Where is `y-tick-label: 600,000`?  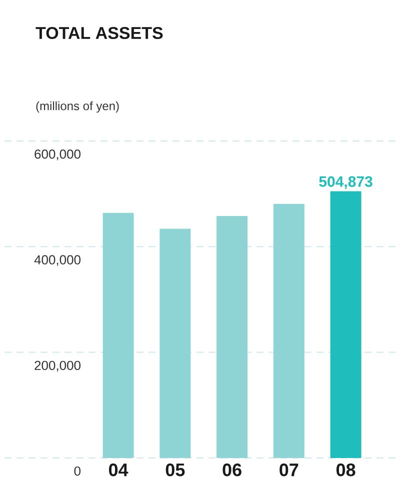 y-tick-label: 600,000 is located at coordinates (57, 155).